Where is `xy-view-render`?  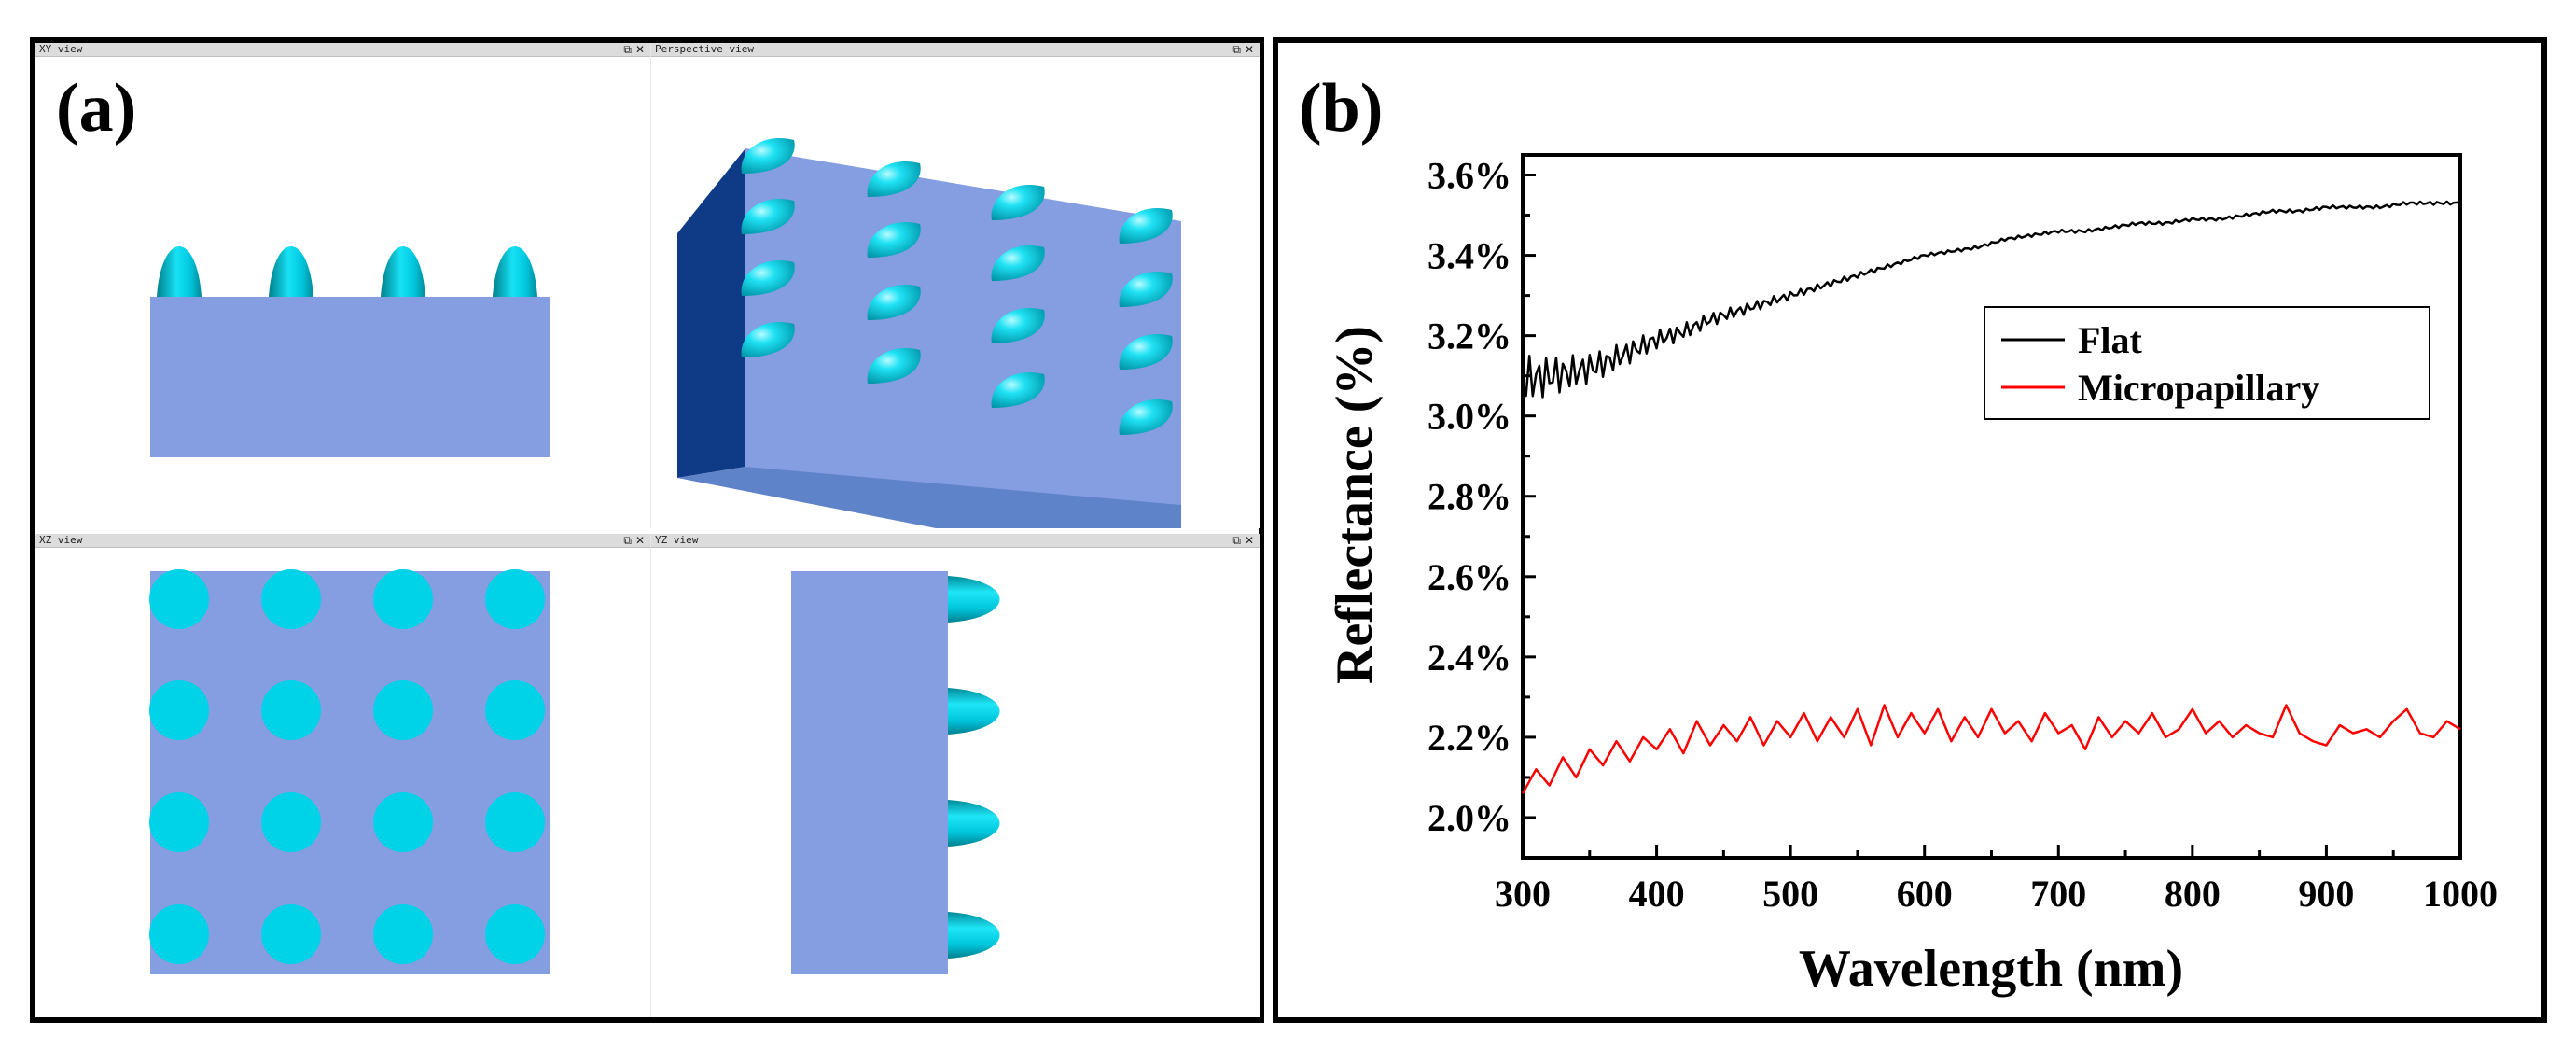
xy-view-render is located at coordinates (350, 351).